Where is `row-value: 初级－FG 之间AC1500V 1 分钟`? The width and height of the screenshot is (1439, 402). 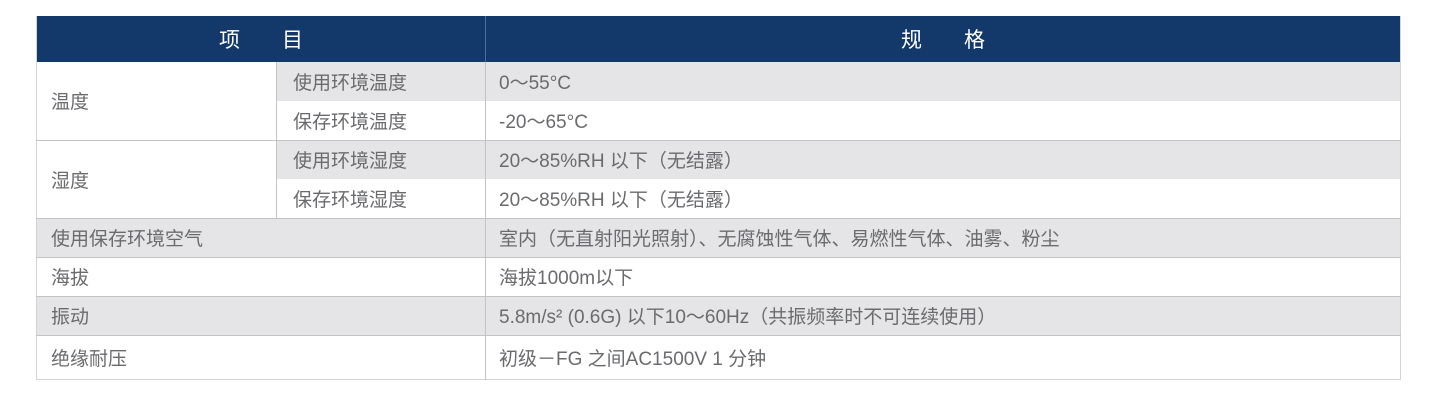
row-value: 初级－FG 之间AC1500V 1 分钟 is located at coordinates (943, 356).